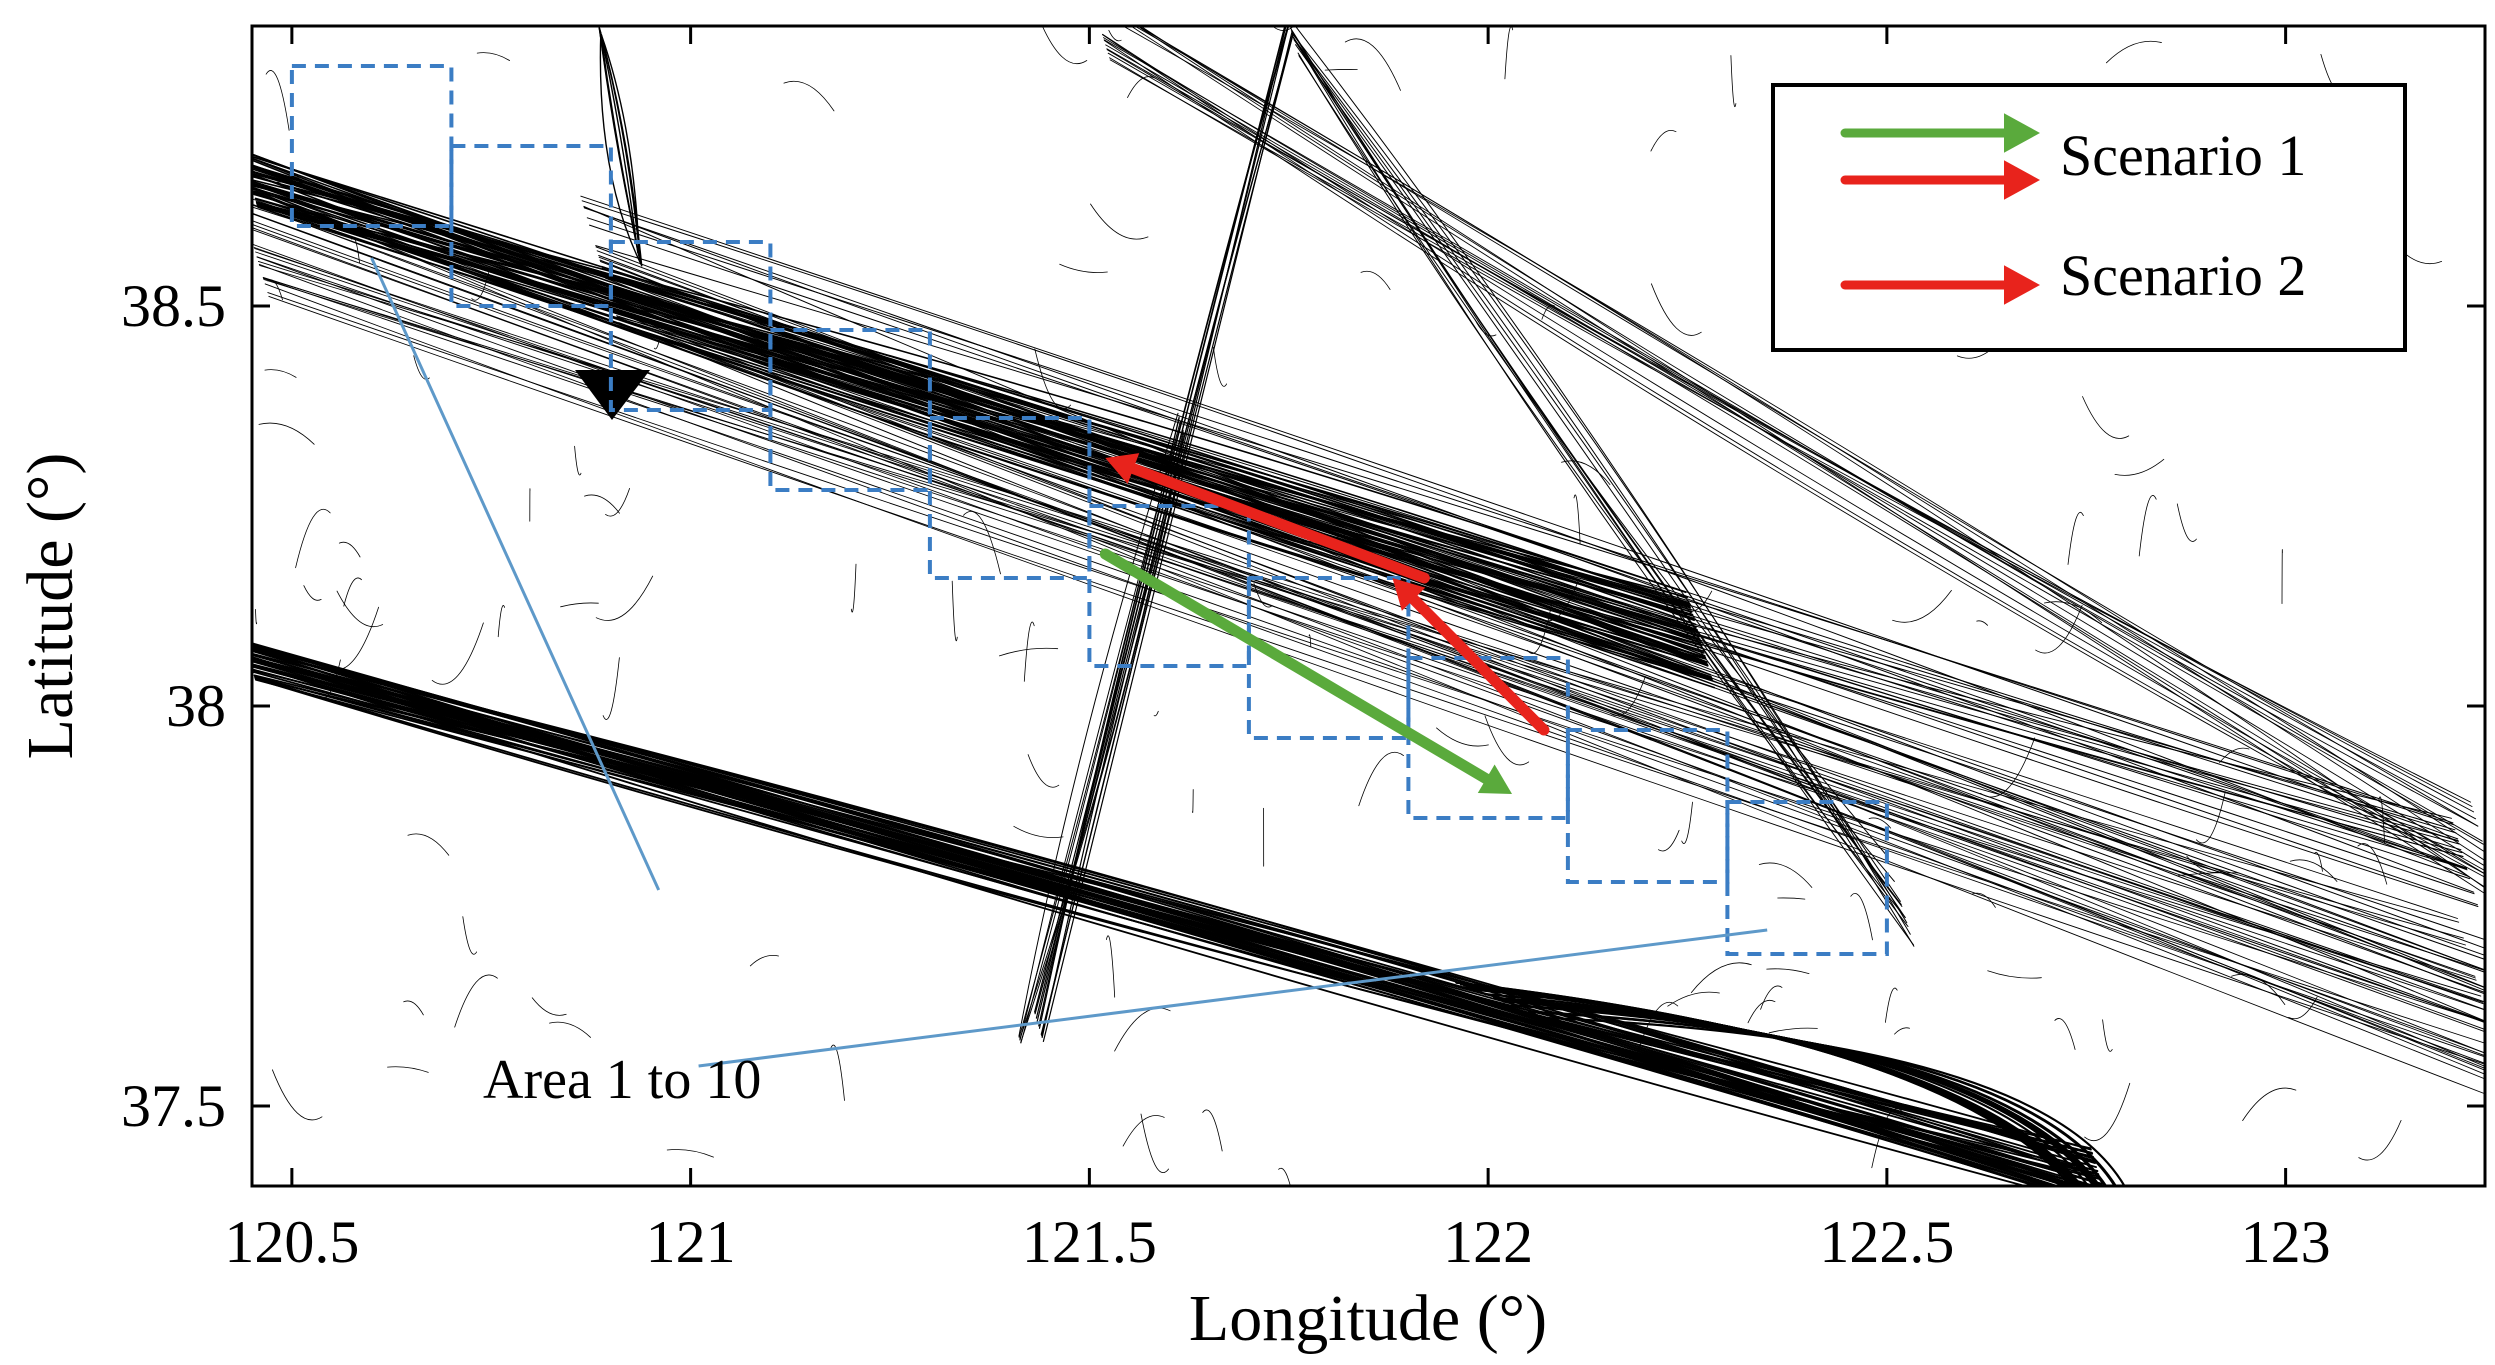 The width and height of the screenshot is (2495, 1365). Describe the element at coordinates (1295, 666) in the screenshot. I see `arrow-shaft` at that location.